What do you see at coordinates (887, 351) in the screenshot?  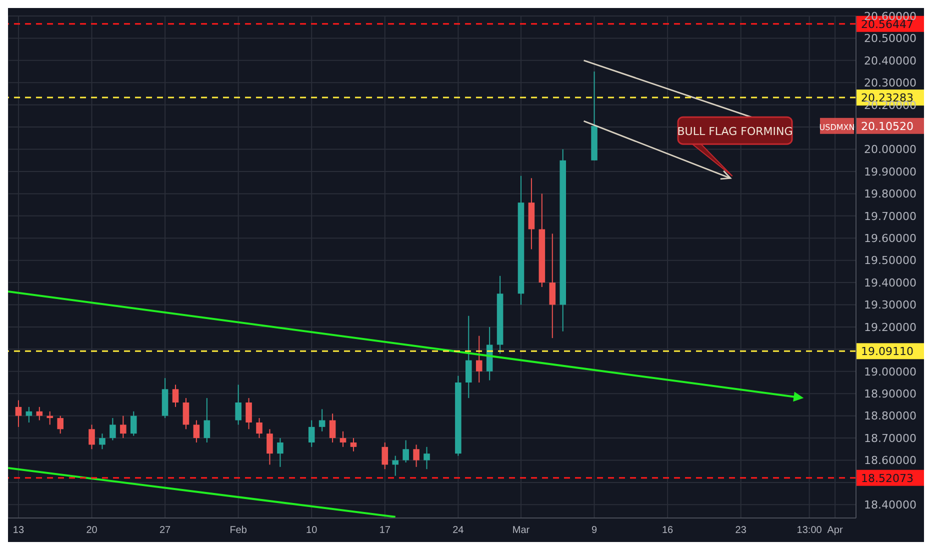 I see `ref-line-label: 19.09110` at bounding box center [887, 351].